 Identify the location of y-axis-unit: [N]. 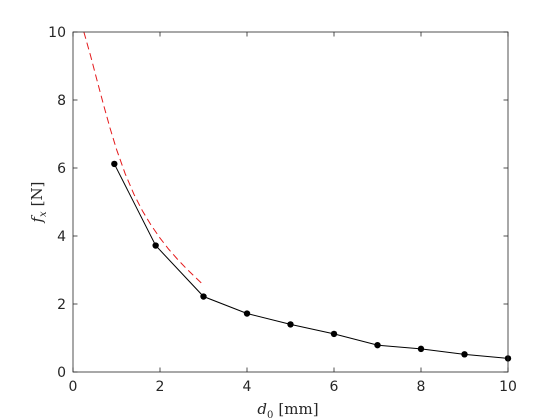
(37, 193).